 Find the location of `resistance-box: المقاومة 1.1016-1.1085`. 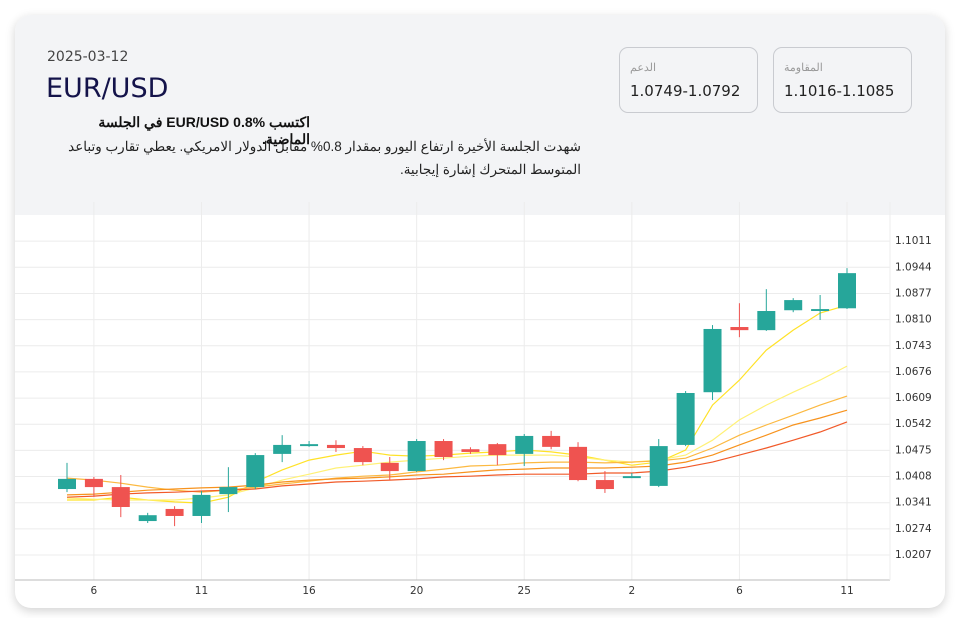

resistance-box: المقاومة 1.1016-1.1085 is located at coordinates (842, 80).